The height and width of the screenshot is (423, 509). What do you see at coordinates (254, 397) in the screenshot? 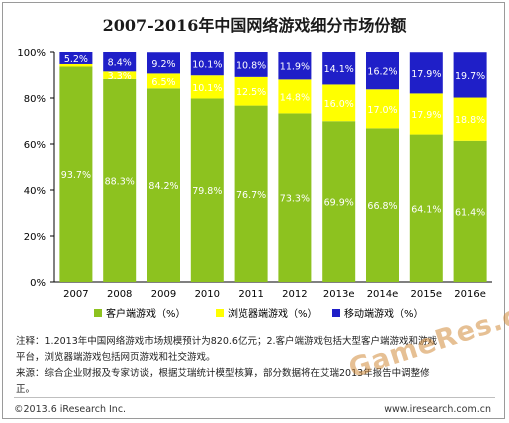
I see `footer-divider` at bounding box center [254, 397].